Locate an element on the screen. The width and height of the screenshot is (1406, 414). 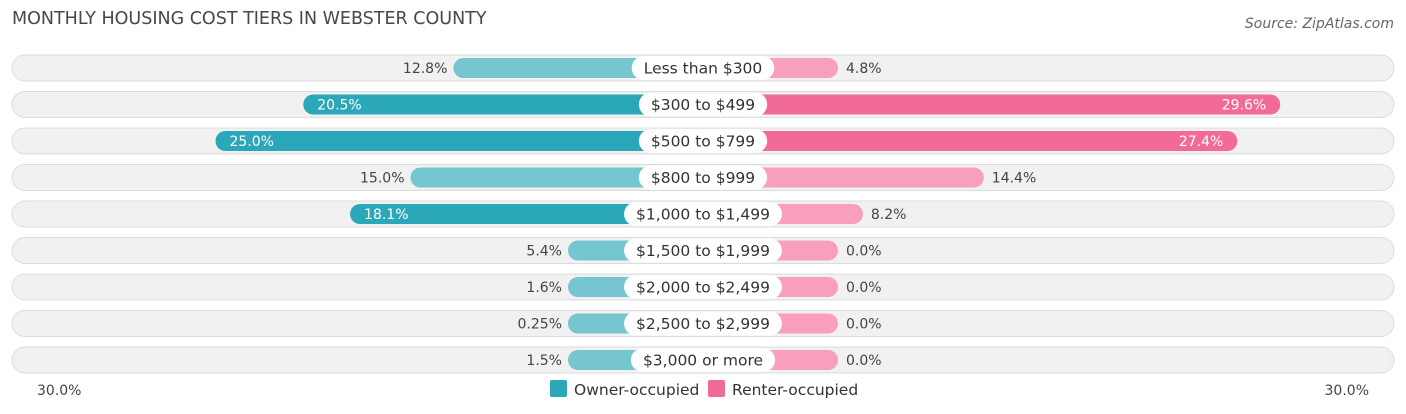
chart-row: 12.8% 4.8% Less than $300 is located at coordinates (703, 68).